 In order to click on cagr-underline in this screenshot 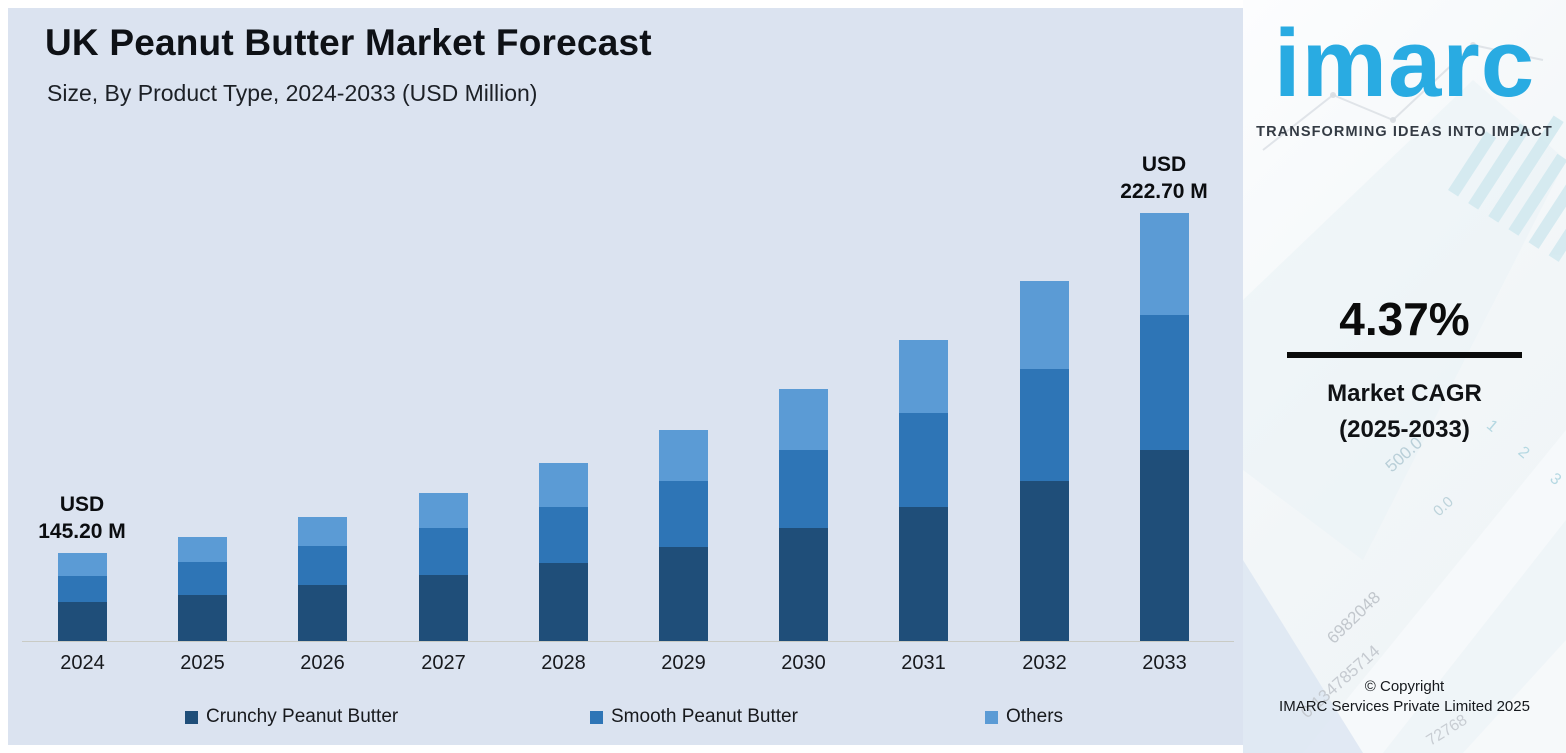, I will do `click(1404, 355)`.